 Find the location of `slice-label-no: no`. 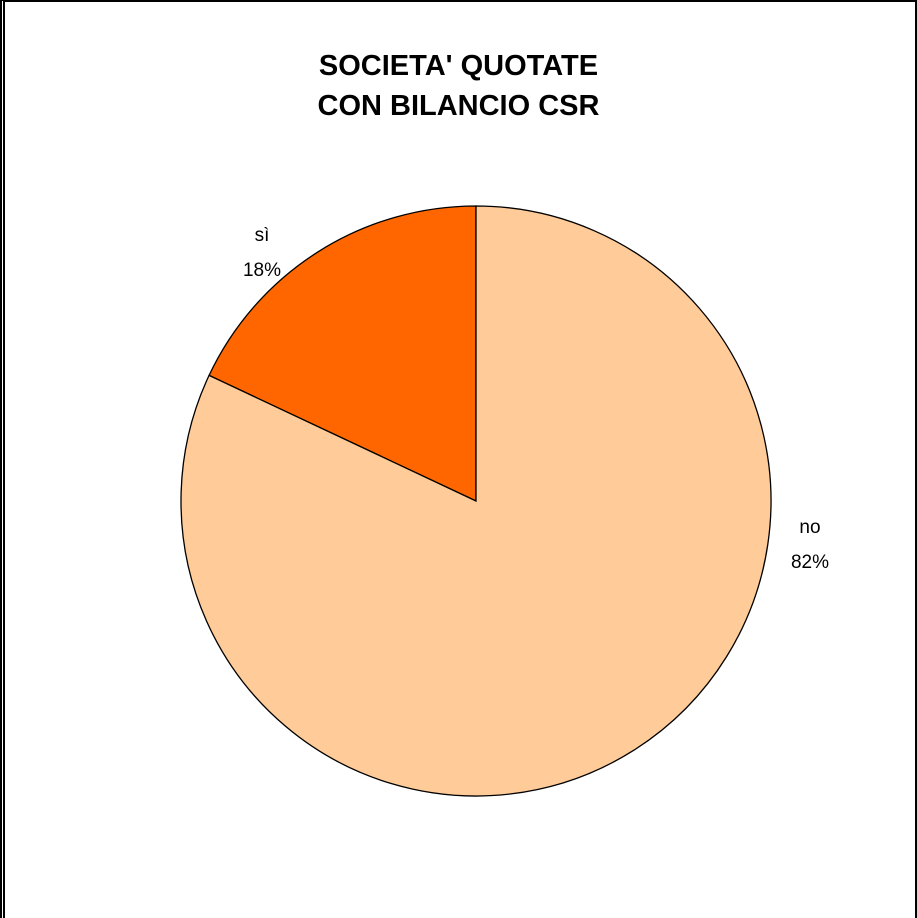

slice-label-no: no is located at coordinates (809, 527).